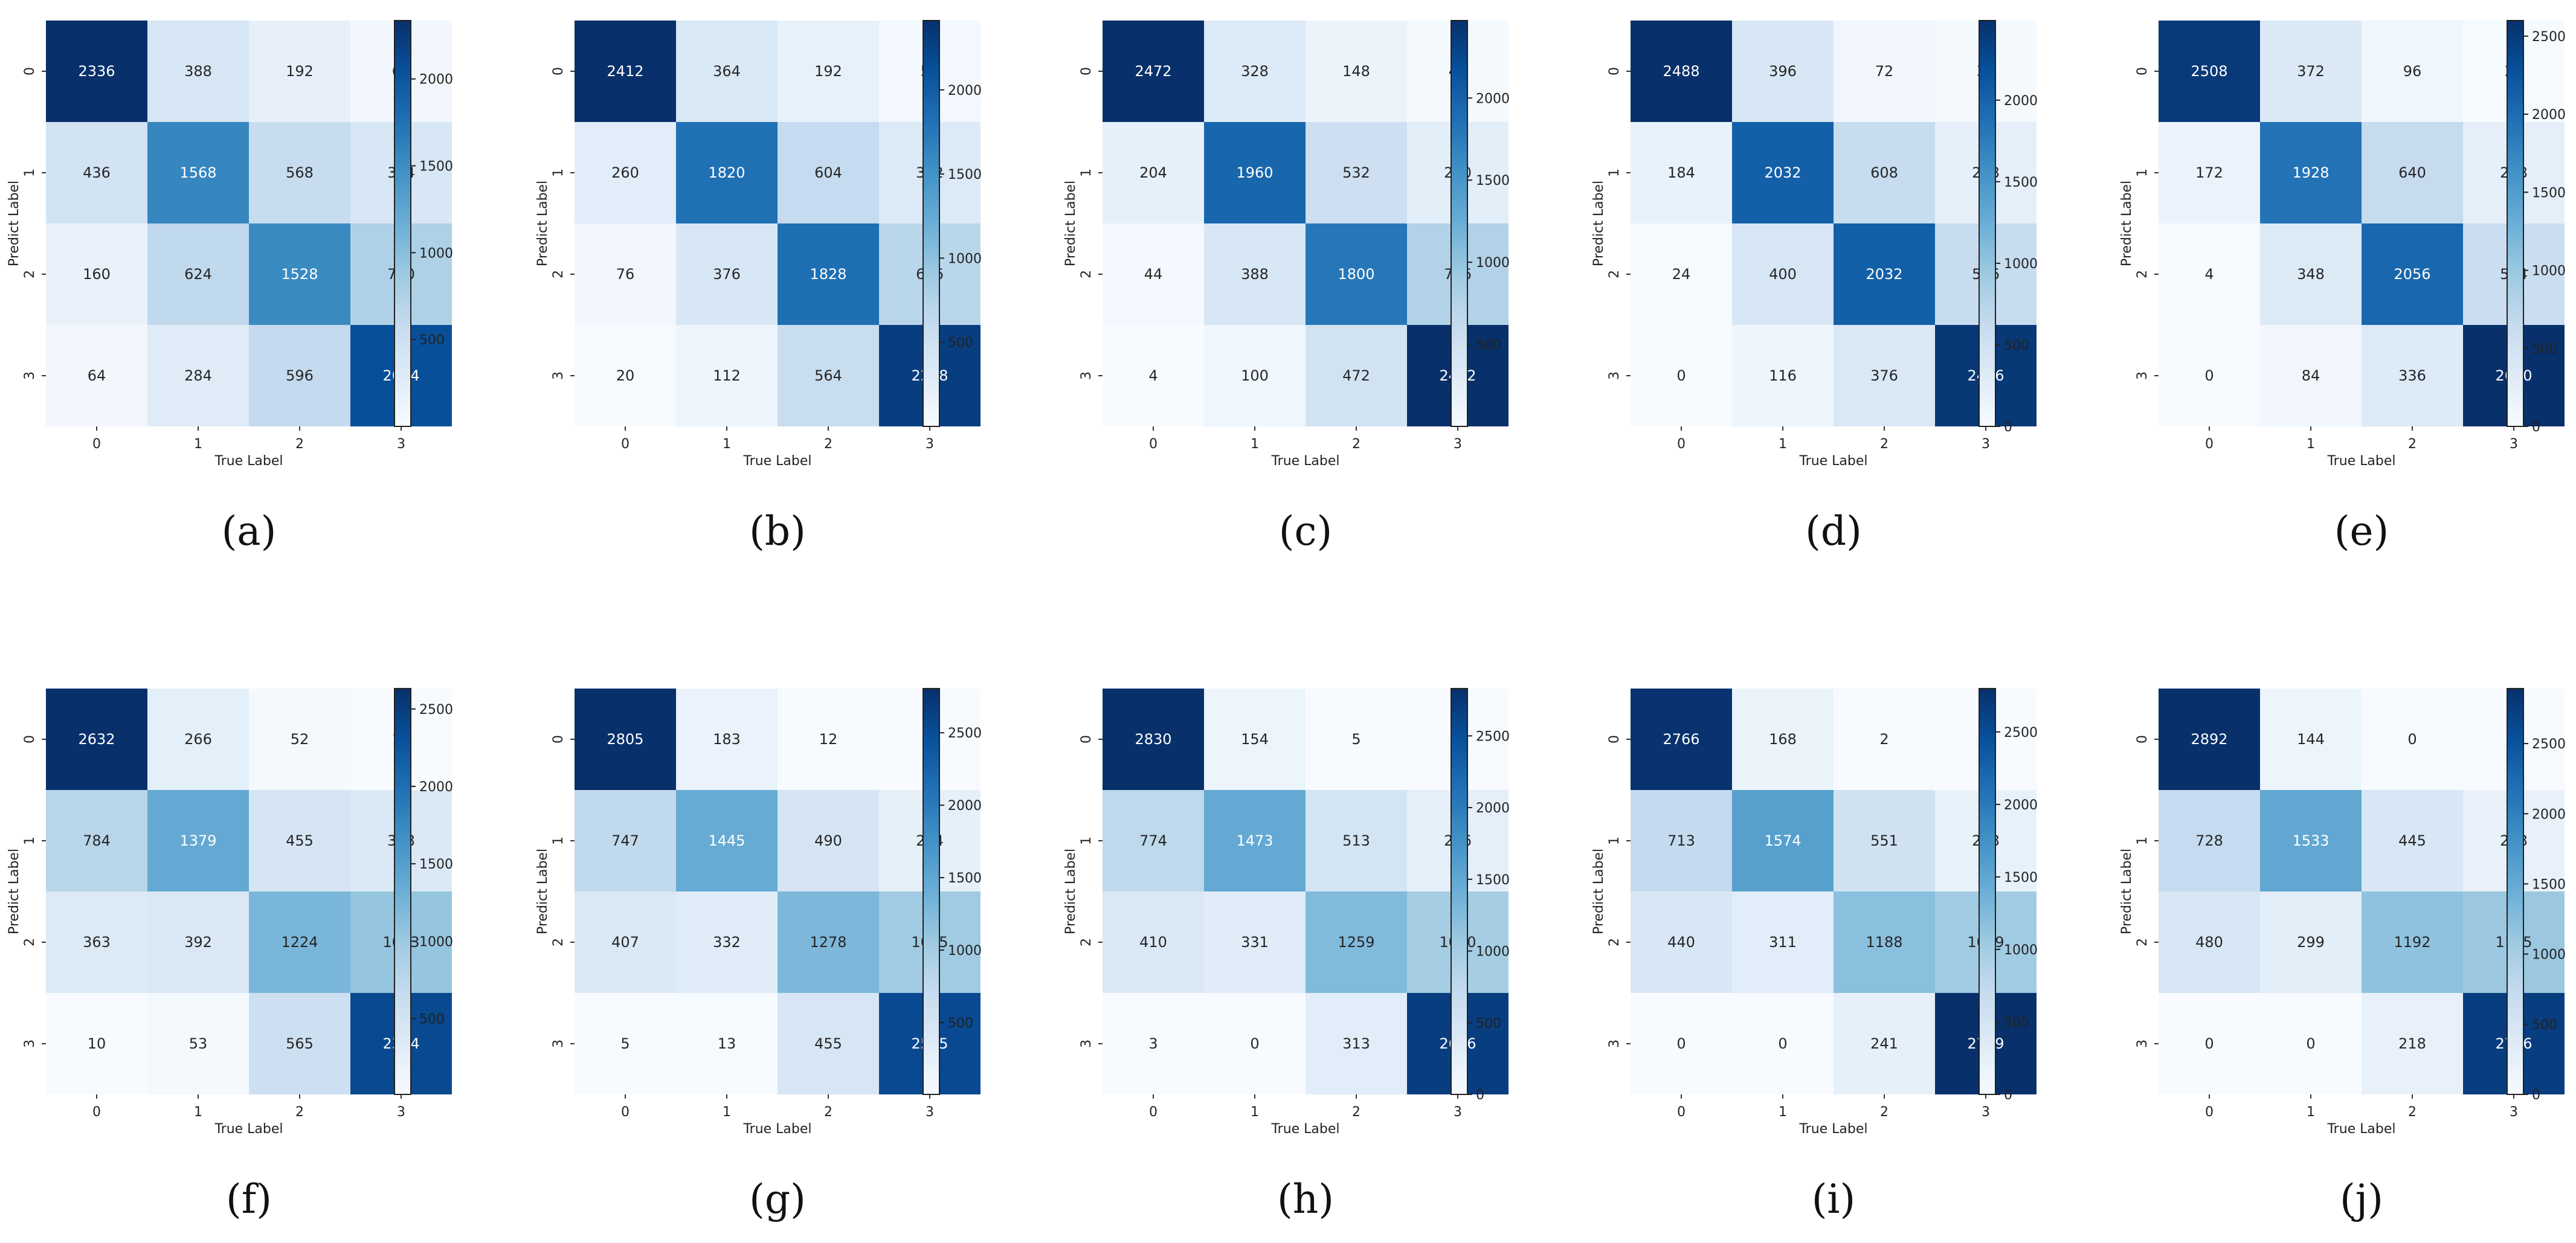  What do you see at coordinates (1355, 739) in the screenshot?
I see `cell-value-label: 5` at bounding box center [1355, 739].